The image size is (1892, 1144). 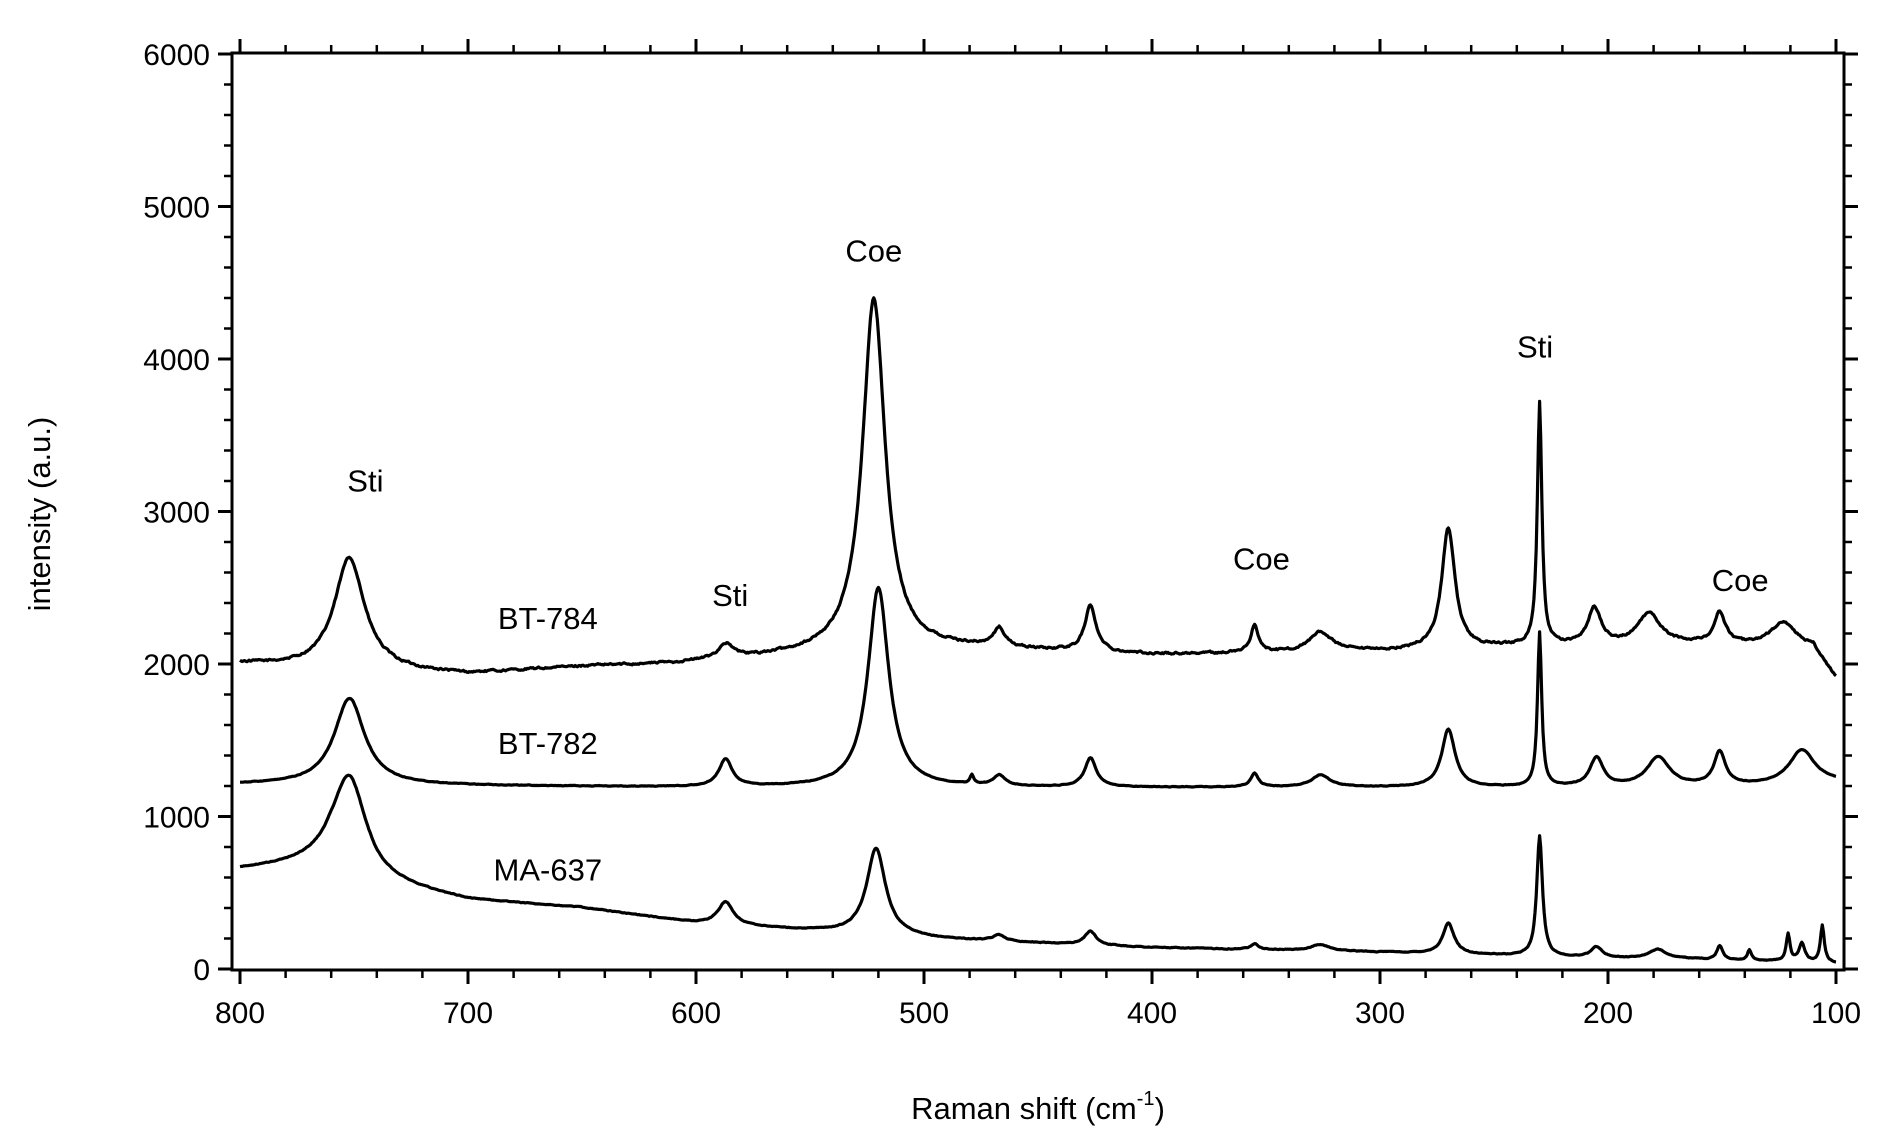 I want to click on annotation-label: BT-784, so click(x=548, y=618).